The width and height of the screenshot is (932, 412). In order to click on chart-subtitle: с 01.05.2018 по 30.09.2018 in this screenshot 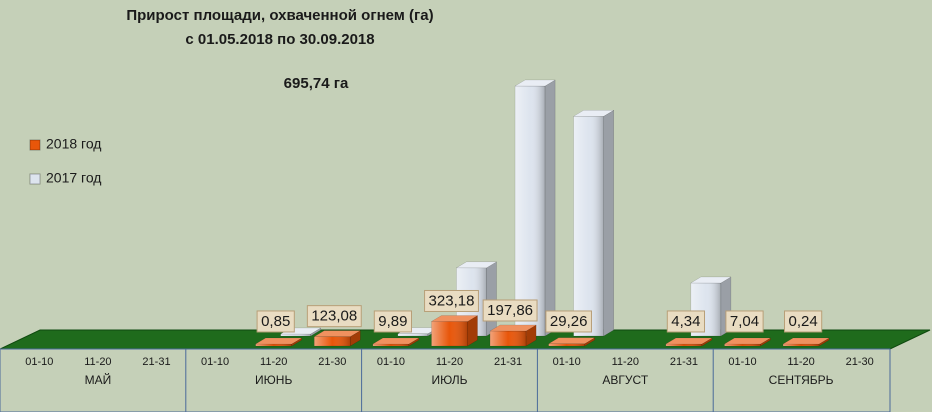, I will do `click(279, 39)`.